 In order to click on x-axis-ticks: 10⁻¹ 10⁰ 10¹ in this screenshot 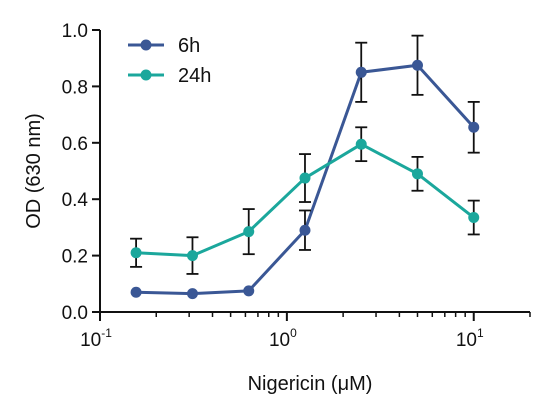, I will do `click(305, 331)`.